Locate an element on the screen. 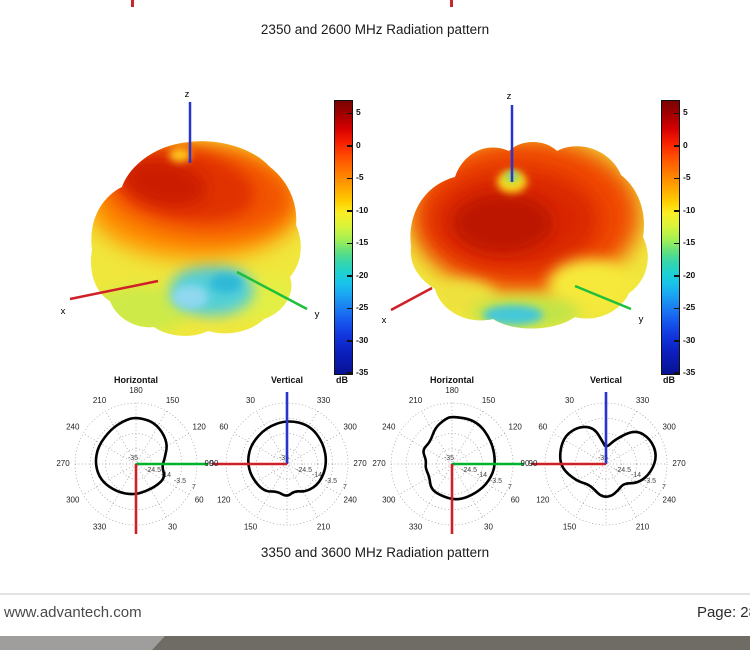  y-axis-line is located at coordinates (272, 290).